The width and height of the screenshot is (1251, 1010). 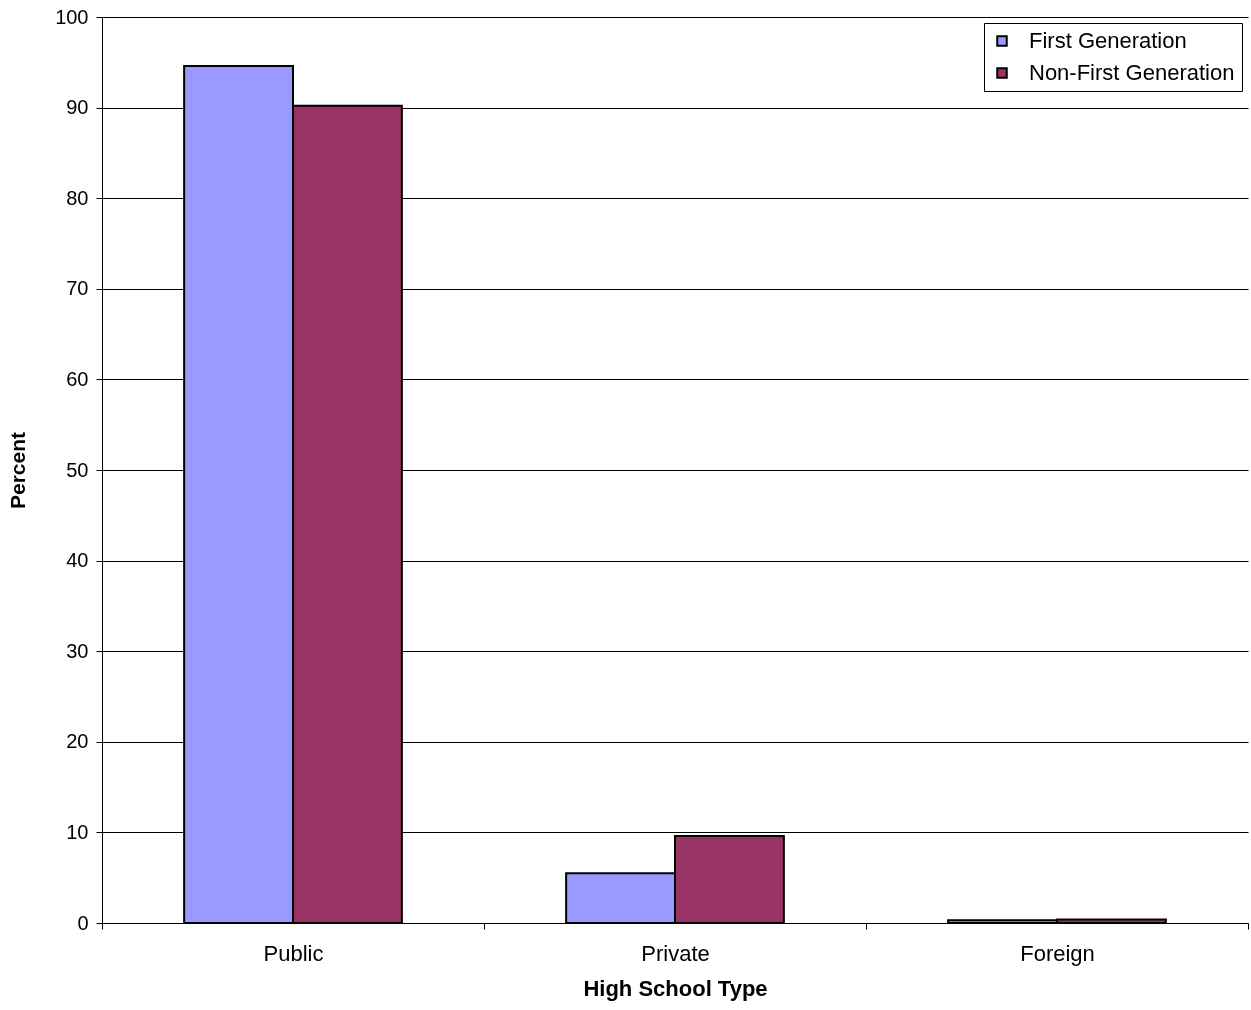 I want to click on y-tick-label: 10, so click(x=77, y=831).